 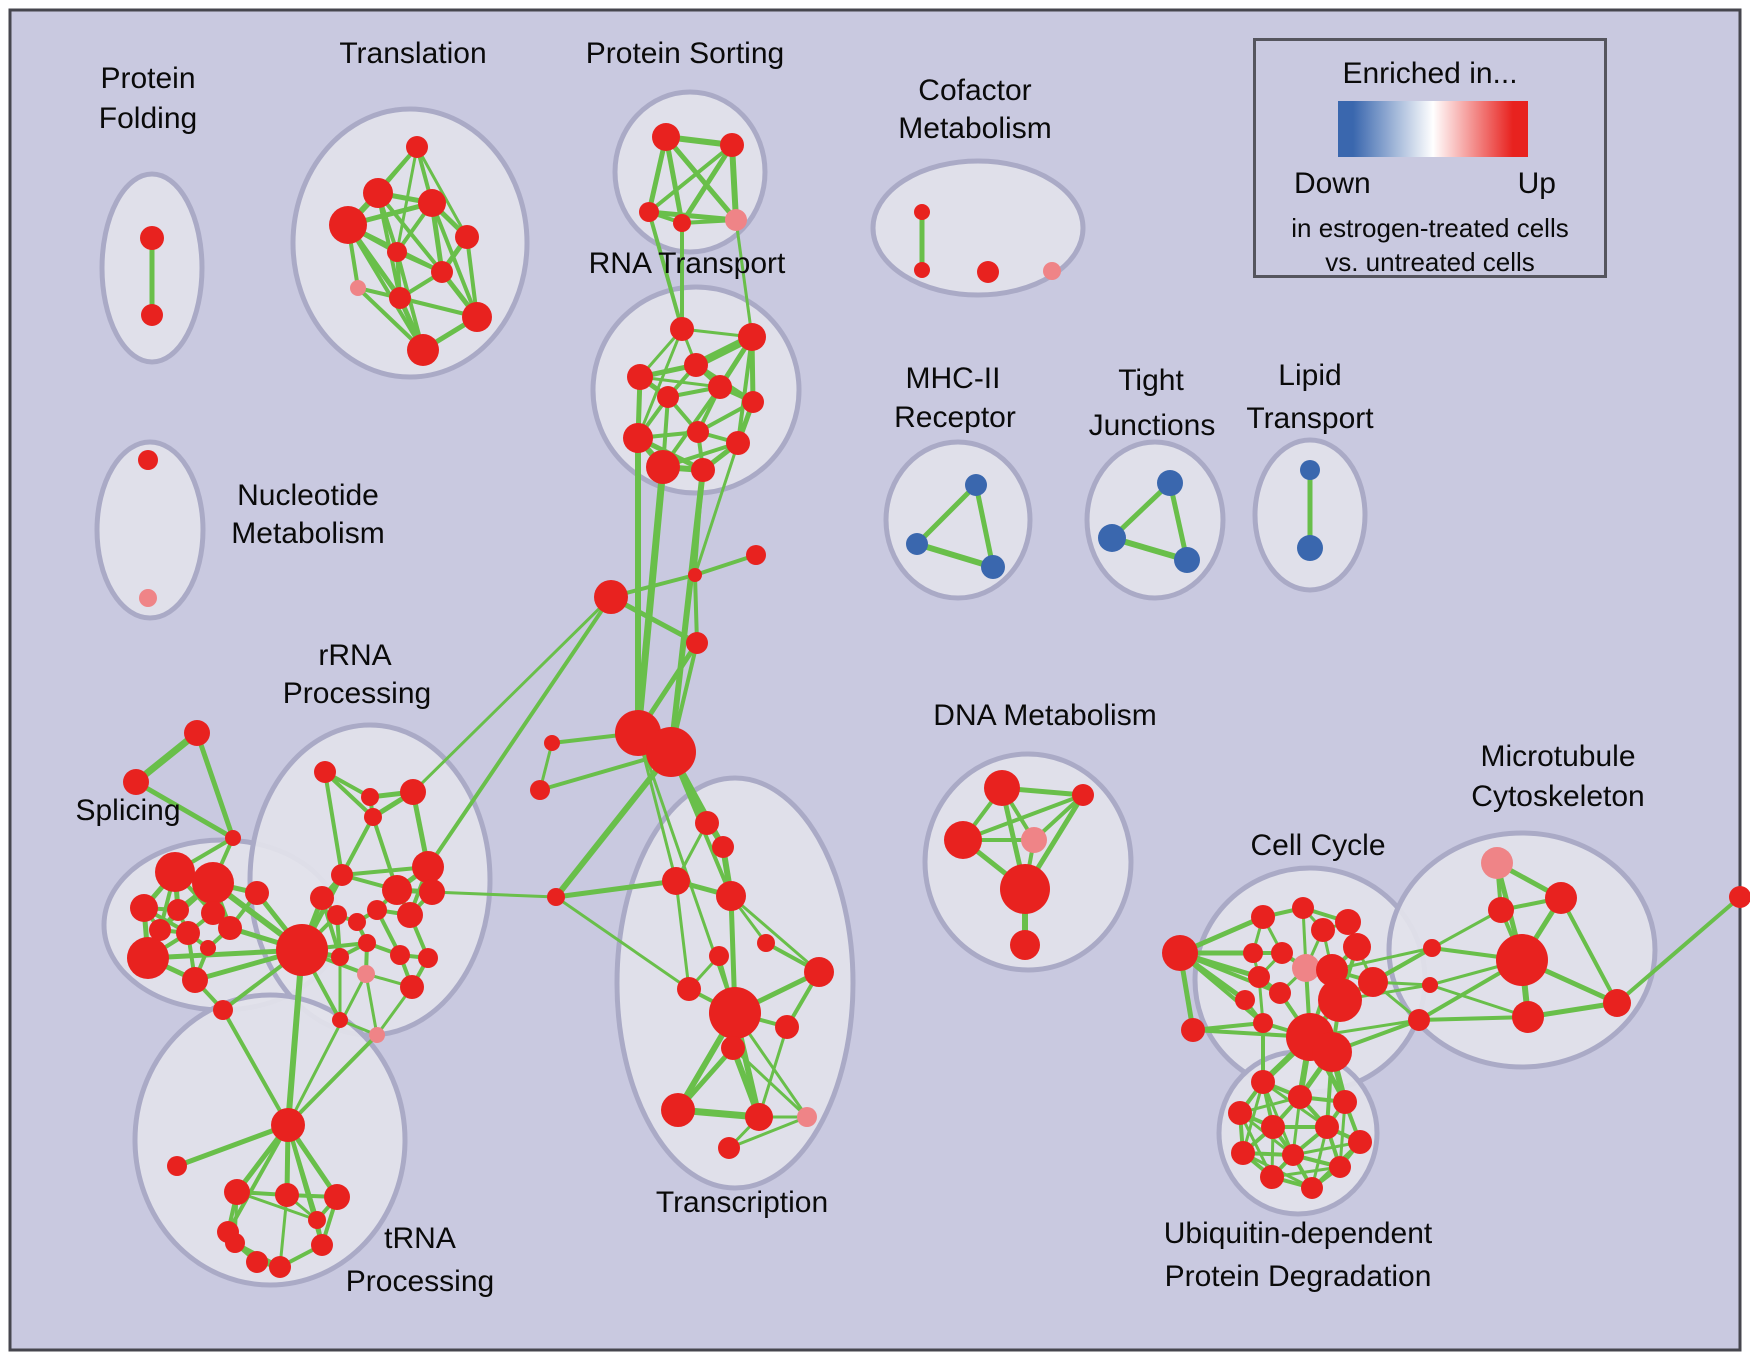 What do you see at coordinates (127, 810) in the screenshot?
I see `cluster-label-splicing: Splicing` at bounding box center [127, 810].